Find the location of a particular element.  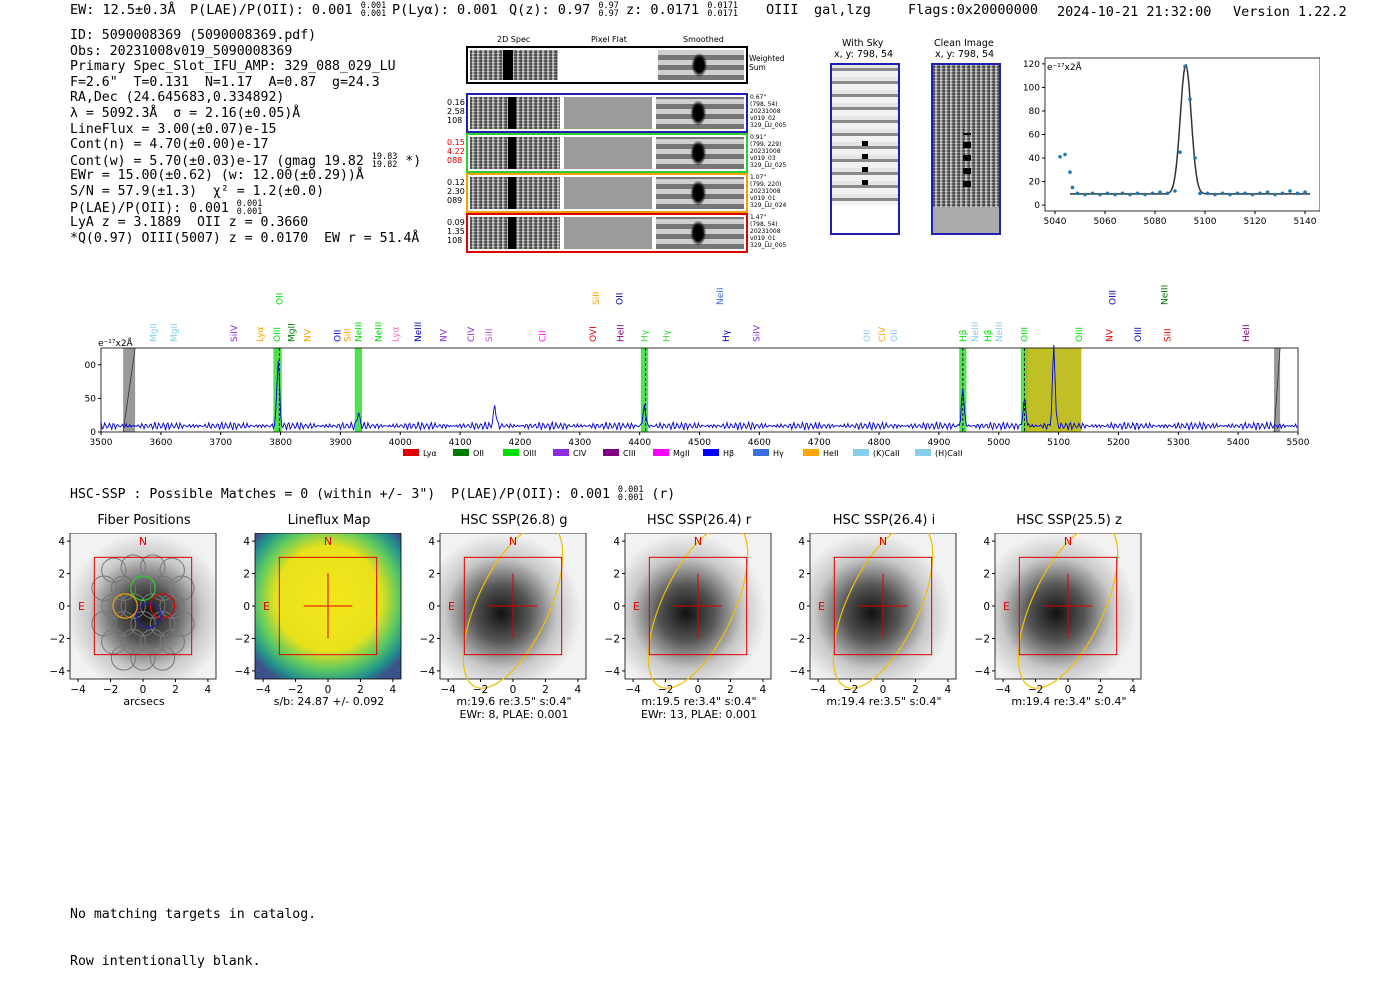

cutout-row-meta-line: v019_01 is located at coordinates (763, 238).